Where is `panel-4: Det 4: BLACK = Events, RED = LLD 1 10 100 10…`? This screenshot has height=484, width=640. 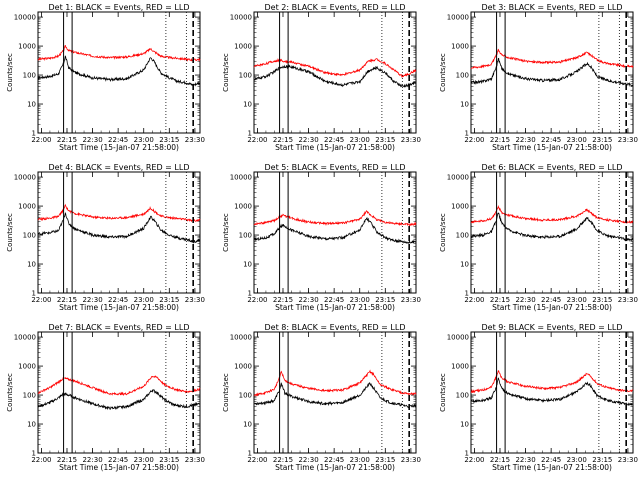
panel-4: Det 4: BLACK = Events, RED = LLD 1 10 100 10… is located at coordinates (105, 237).